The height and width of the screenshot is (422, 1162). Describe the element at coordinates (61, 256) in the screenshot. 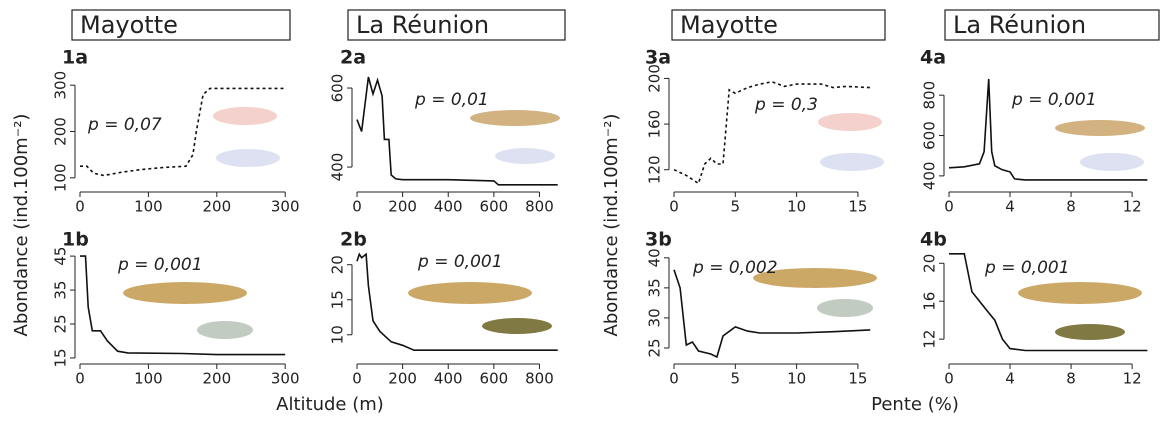

I see `y-tick-label: 45` at that location.